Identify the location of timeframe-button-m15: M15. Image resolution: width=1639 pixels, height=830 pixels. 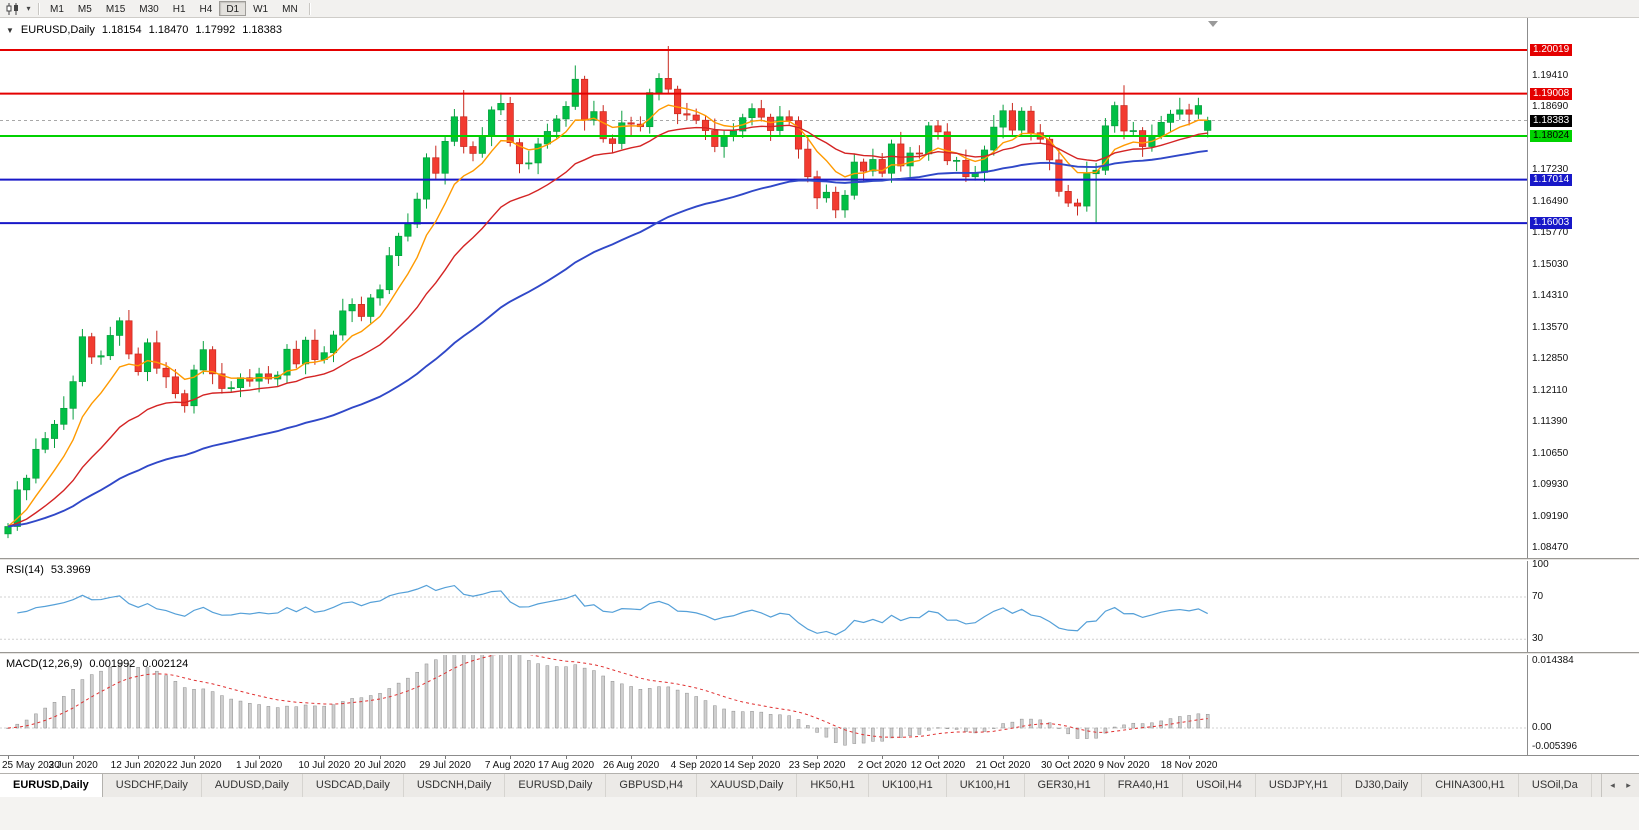
(115, 9).